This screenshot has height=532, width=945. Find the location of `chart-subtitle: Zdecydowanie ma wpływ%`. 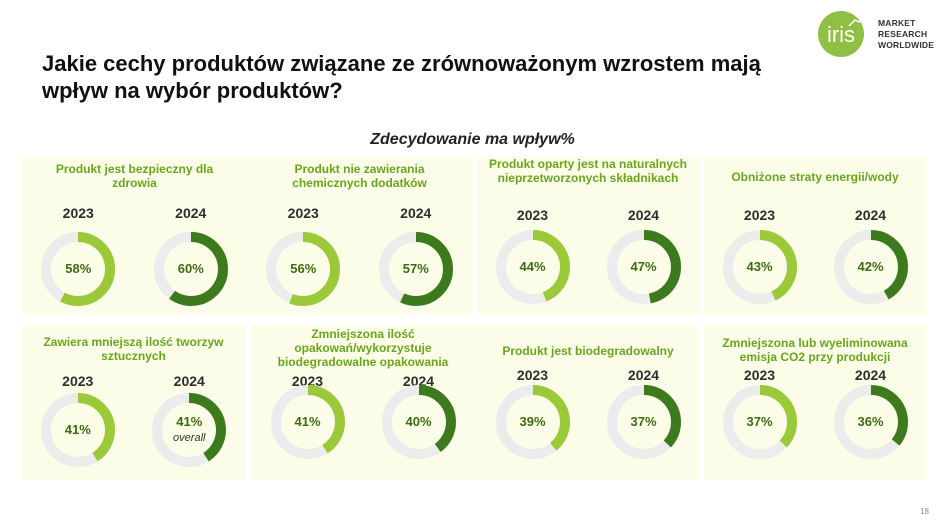

chart-subtitle: Zdecydowanie ma wpływ% is located at coordinates (472, 139).